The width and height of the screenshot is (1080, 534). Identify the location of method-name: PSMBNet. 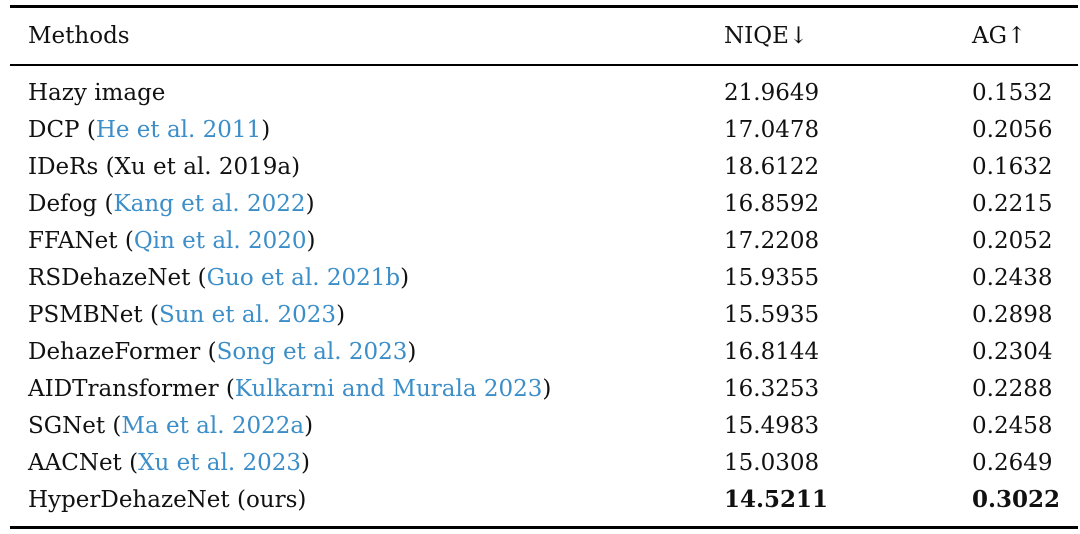
(85, 315).